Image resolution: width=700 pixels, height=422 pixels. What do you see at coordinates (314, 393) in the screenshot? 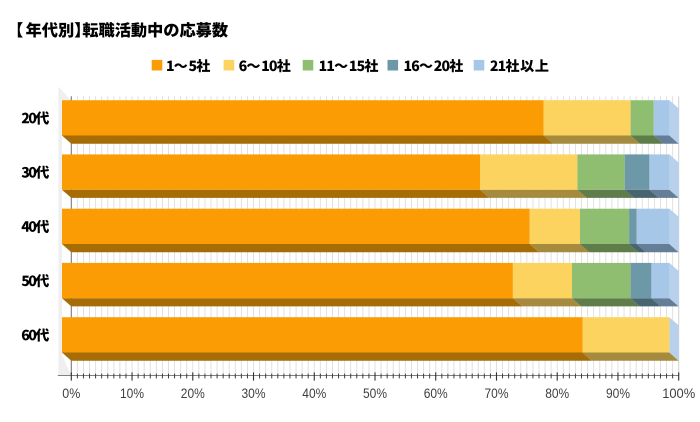
I see `svg-text: 40%` at bounding box center [314, 393].